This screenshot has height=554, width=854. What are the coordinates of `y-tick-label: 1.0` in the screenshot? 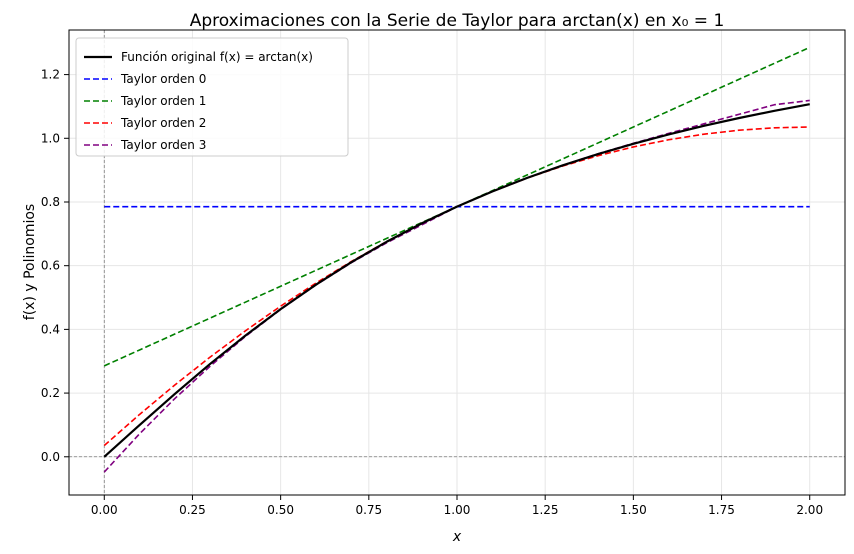 It's located at (50, 138).